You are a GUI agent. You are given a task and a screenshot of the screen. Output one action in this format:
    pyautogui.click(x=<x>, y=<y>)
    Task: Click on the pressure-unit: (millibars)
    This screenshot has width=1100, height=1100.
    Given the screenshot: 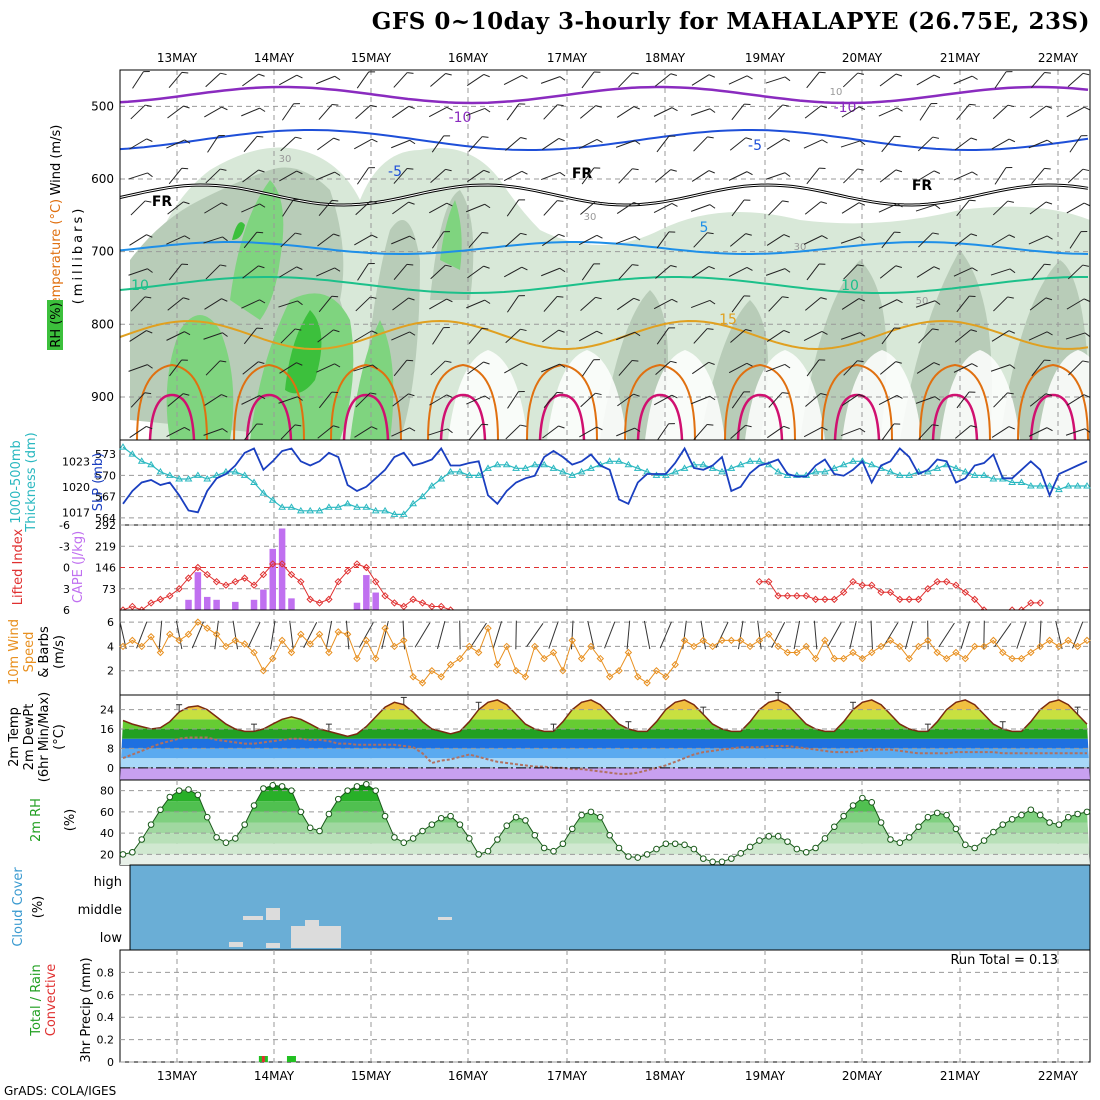 What is the action you would take?
    pyautogui.click(x=78, y=255)
    